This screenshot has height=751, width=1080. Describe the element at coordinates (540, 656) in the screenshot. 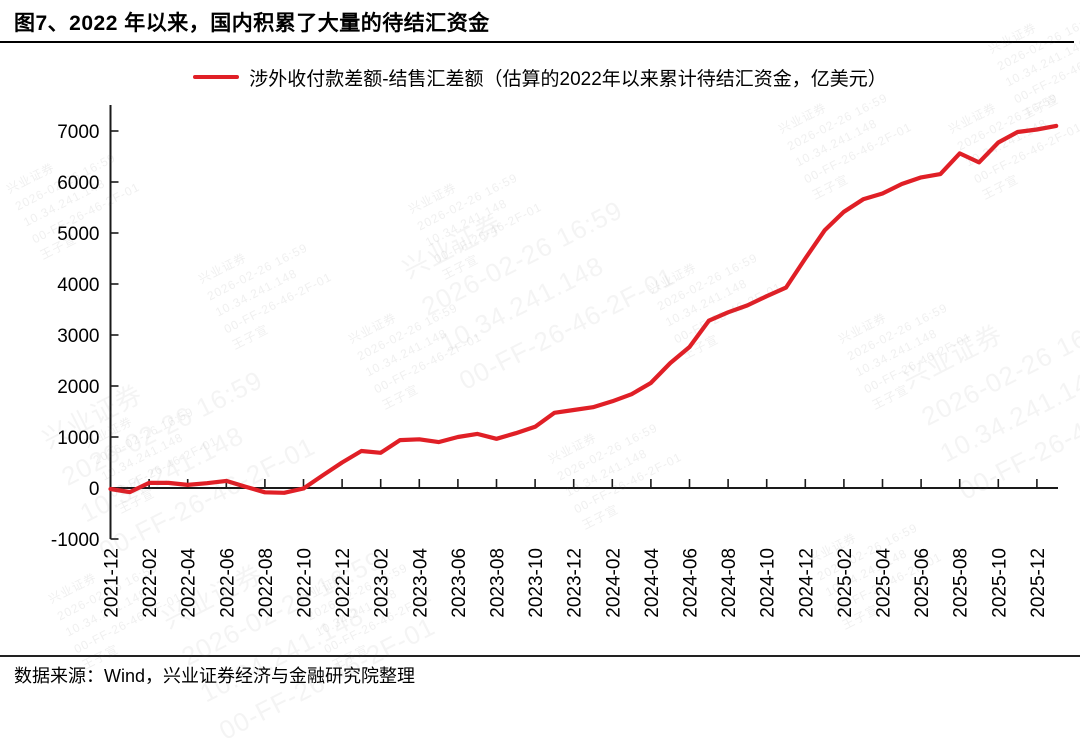

I see `footer-divider` at that location.